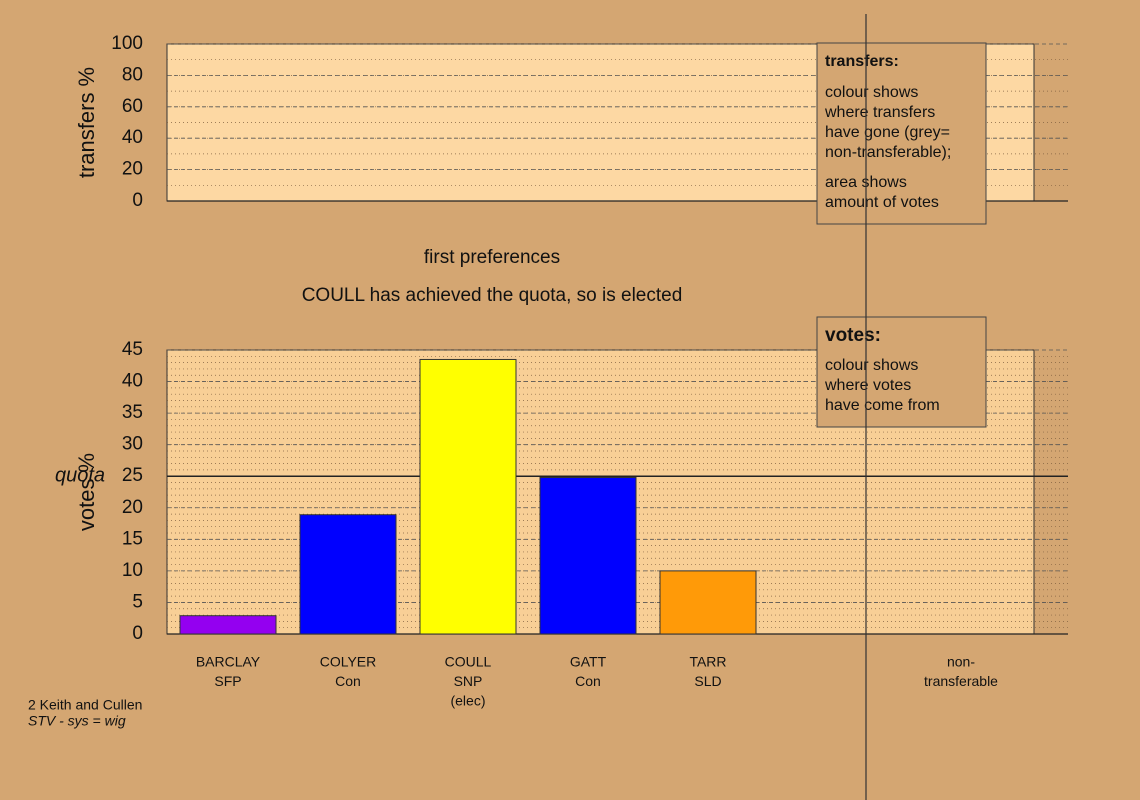  Describe the element at coordinates (132, 538) in the screenshot. I see `y-tick-label: 15` at that location.